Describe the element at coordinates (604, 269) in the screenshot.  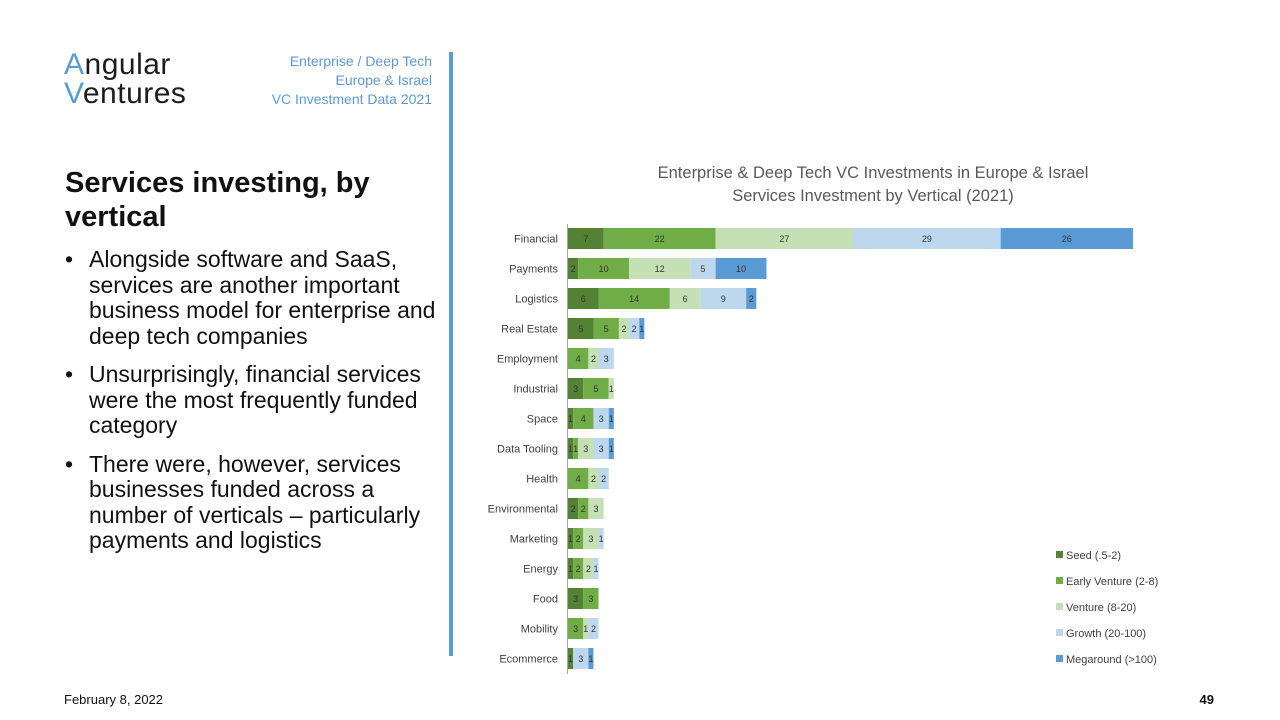
I see `data-label-payments-early-venture-2-8: 10` at that location.